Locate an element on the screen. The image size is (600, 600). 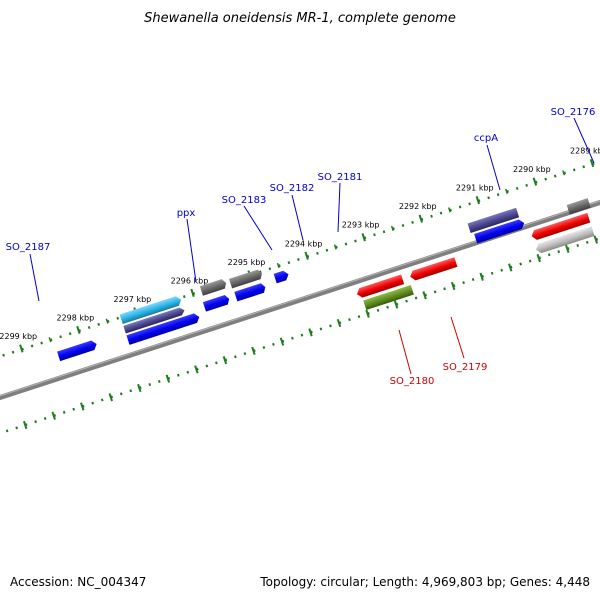
ruler-tick-label: 2294 kbp is located at coordinates (304, 243).